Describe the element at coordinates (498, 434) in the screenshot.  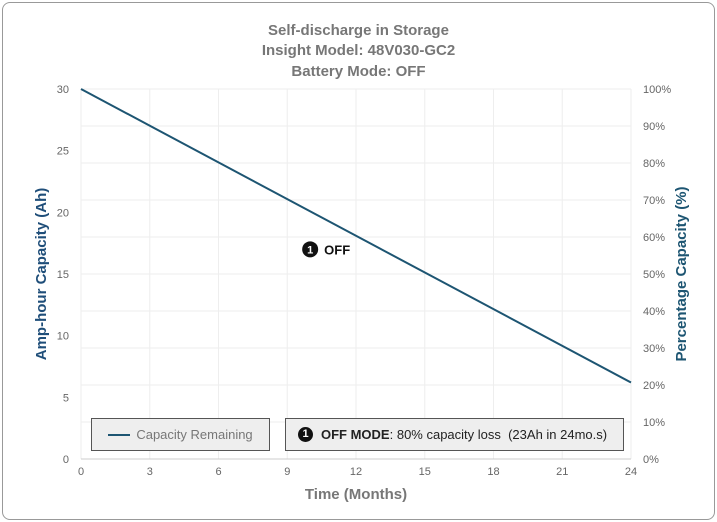
I see `note-text: : 80% capacity loss (23Ah in 24mo.s)` at that location.